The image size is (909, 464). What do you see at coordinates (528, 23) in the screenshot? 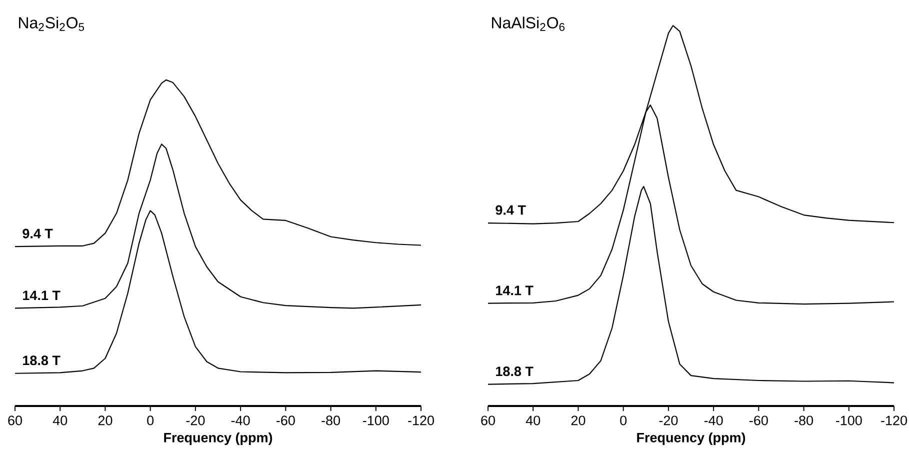
I see `chart-title: NaAlSi$_{2}$O$_{6}$` at bounding box center [528, 23].